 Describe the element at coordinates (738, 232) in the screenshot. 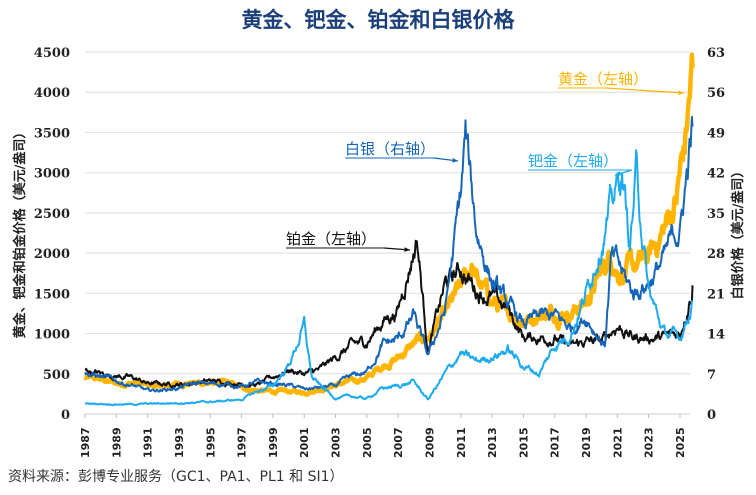

I see `right-axis-label: 白银价格（美元/盎司）` at that location.